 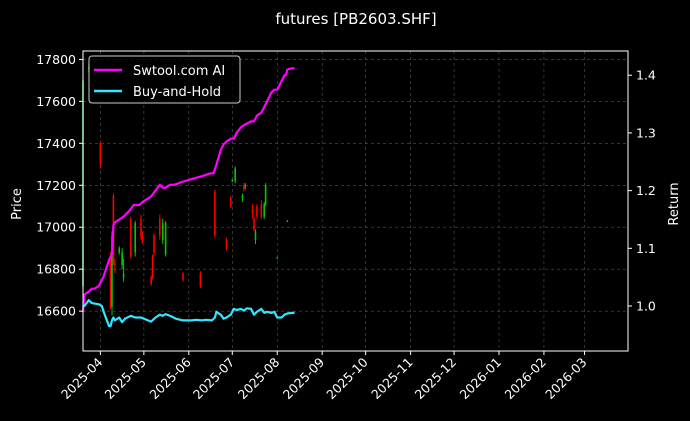 What do you see at coordinates (56, 269) in the screenshot?
I see `y-left-tick-label: 16800` at bounding box center [56, 269].